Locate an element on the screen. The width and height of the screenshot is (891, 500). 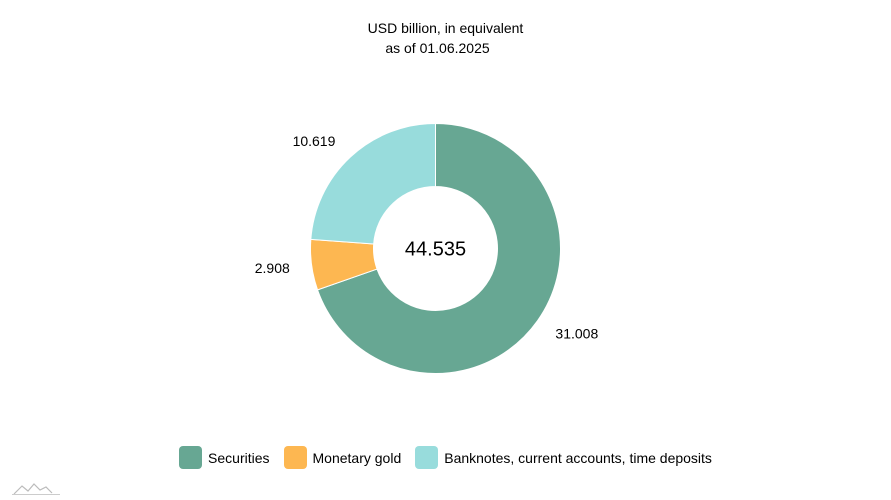
legend-item-monetary-gold: Monetary gold is located at coordinates (342, 457).